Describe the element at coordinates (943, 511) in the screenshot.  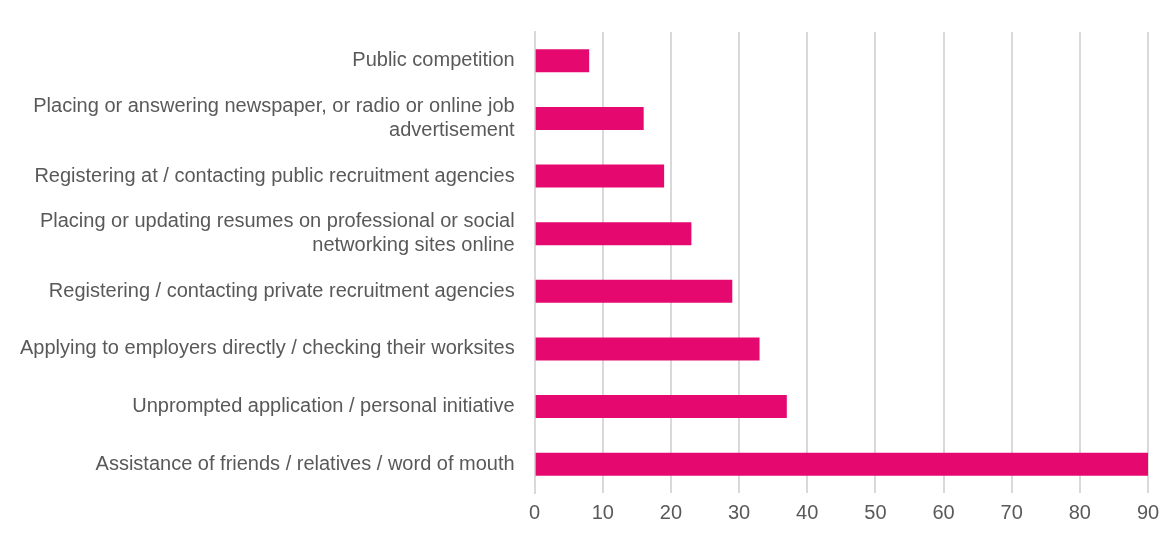
I see `x-tick-label: 60` at that location.